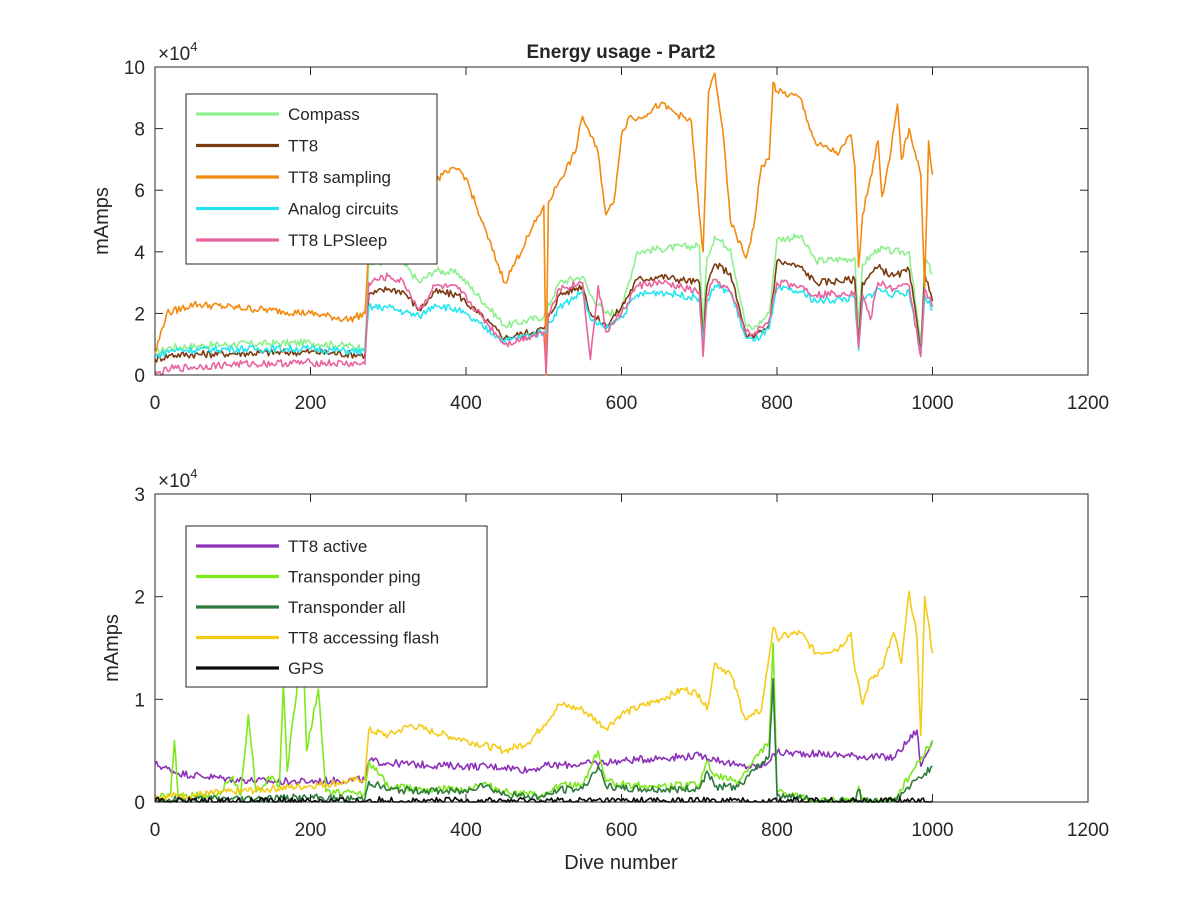 The width and height of the screenshot is (1200, 900). I want to click on y-tick-label: 1, so click(139, 700).